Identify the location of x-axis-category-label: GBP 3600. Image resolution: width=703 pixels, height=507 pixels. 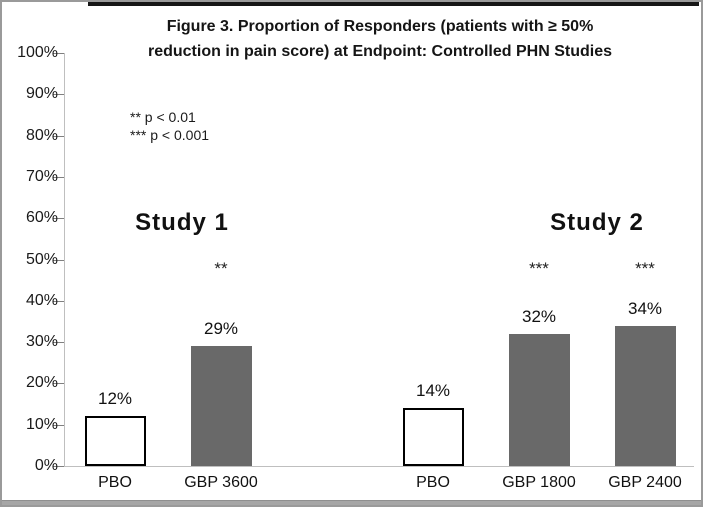
(221, 482).